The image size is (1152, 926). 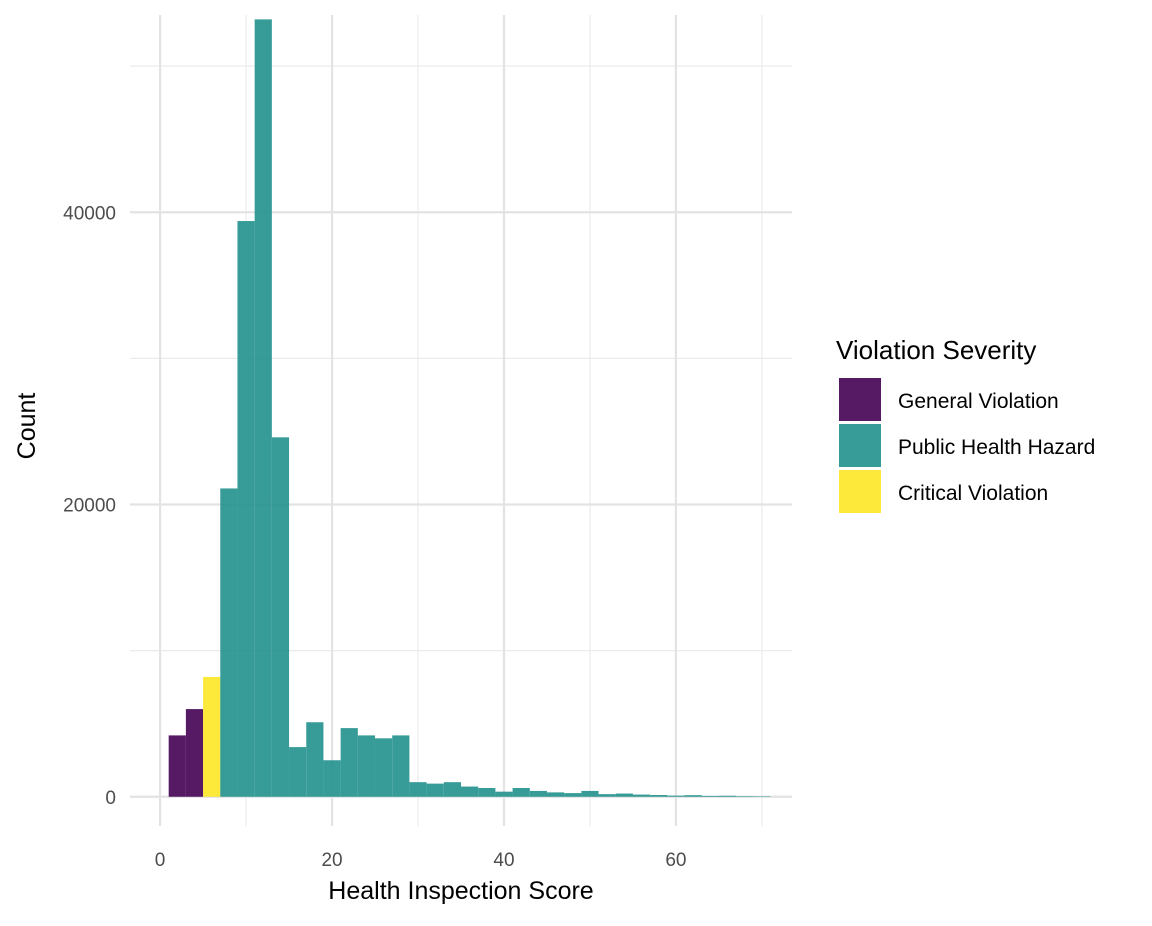 I want to click on x-tick-label: 20, so click(x=331, y=860).